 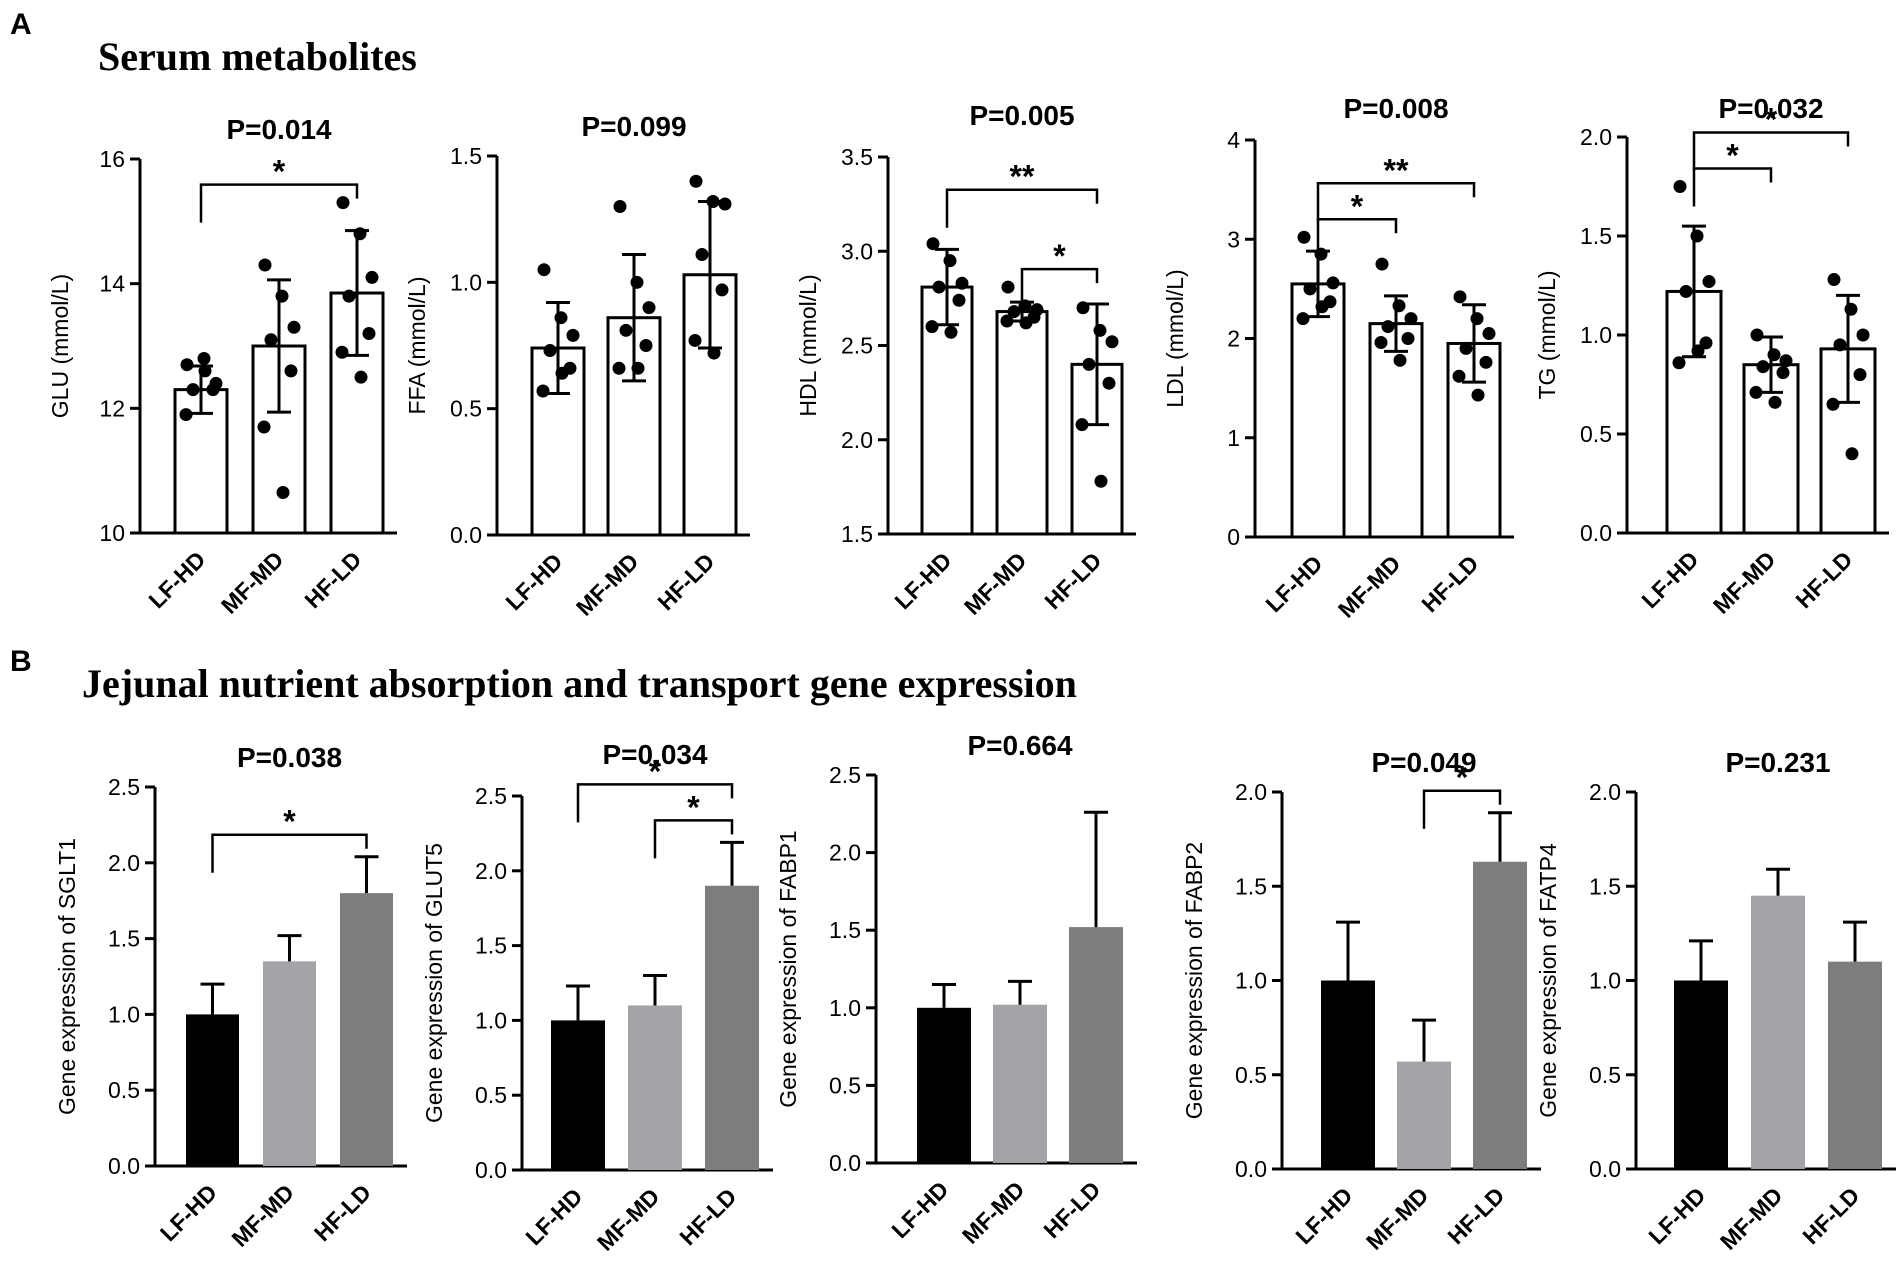 I want to click on chart-title: P=0.008, so click(x=1395, y=108).